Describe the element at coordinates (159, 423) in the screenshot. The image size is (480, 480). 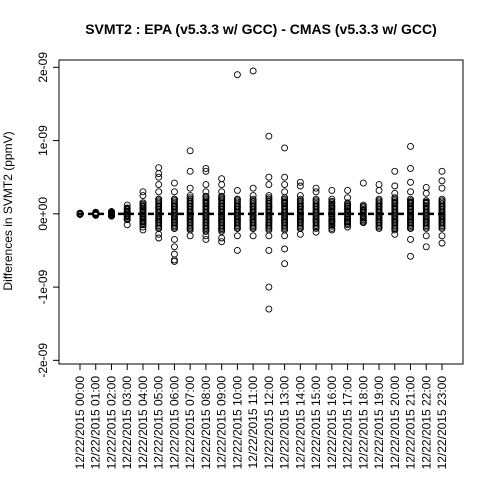
I see `x-tick-label: 12/22/2015 05:00` at that location.